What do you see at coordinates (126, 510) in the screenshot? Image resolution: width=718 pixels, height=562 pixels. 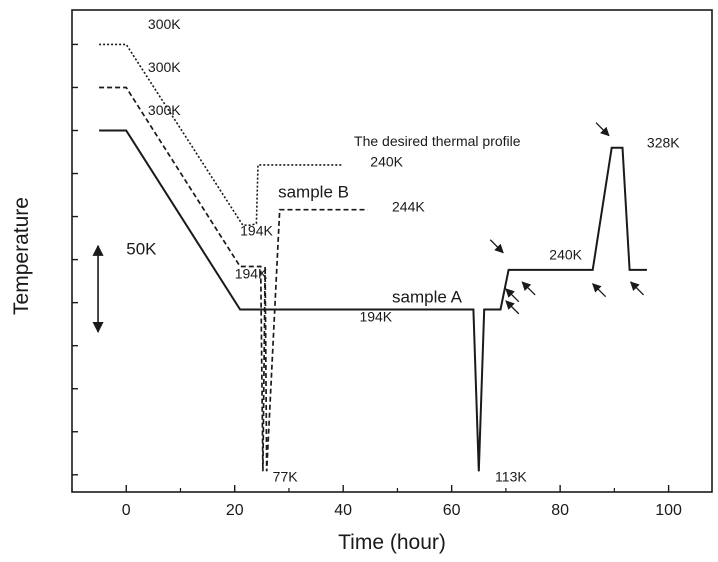 I see `x-tick-label: 0` at bounding box center [126, 510].